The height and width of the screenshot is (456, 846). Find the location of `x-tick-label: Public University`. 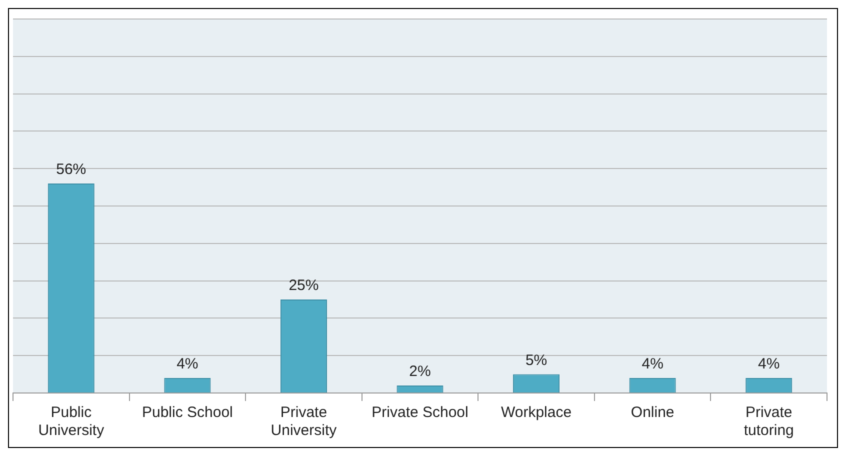

x-tick-label: Public University is located at coordinates (71, 422).